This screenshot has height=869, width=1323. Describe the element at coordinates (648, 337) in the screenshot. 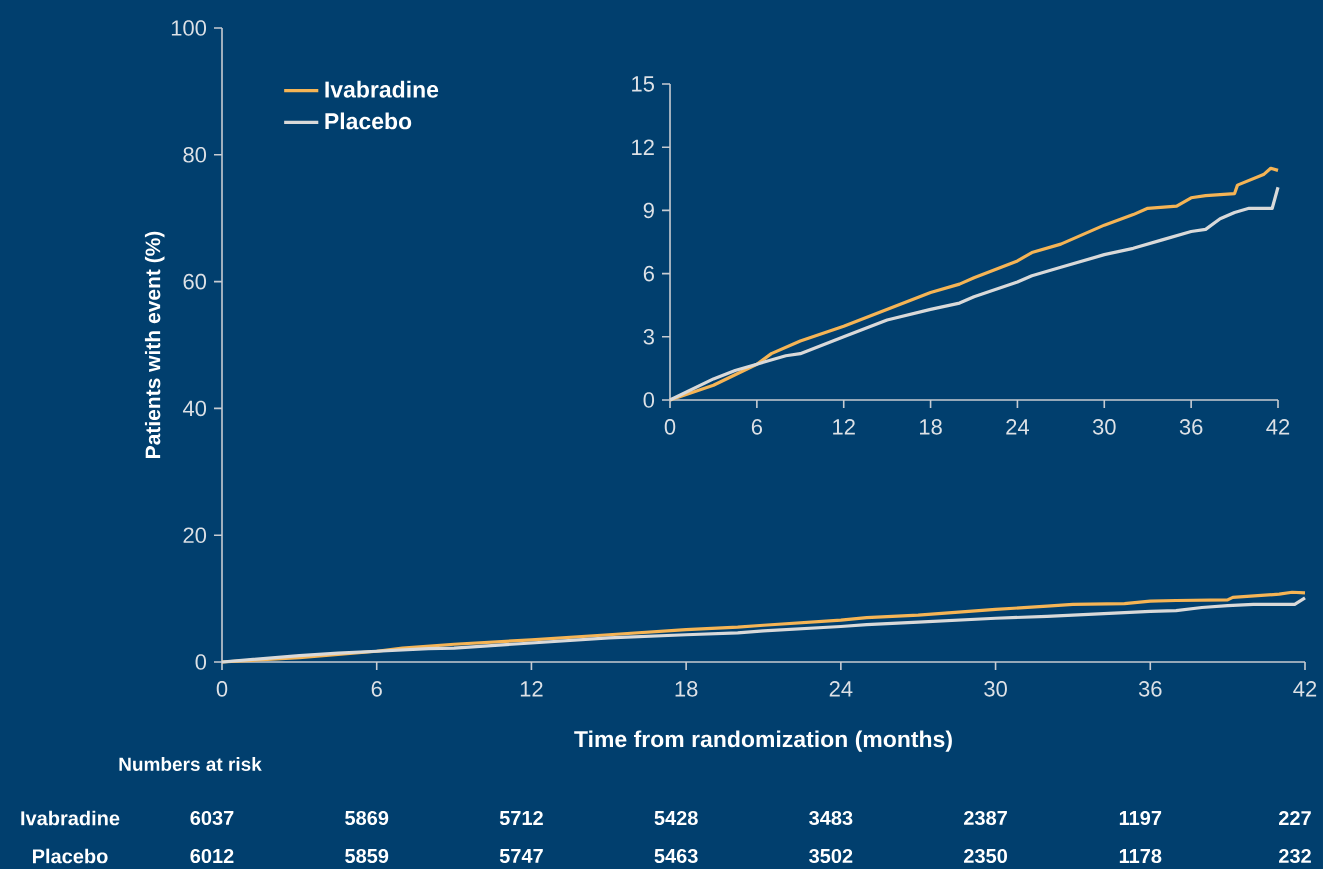

I see `y-tick-label: 3` at that location.